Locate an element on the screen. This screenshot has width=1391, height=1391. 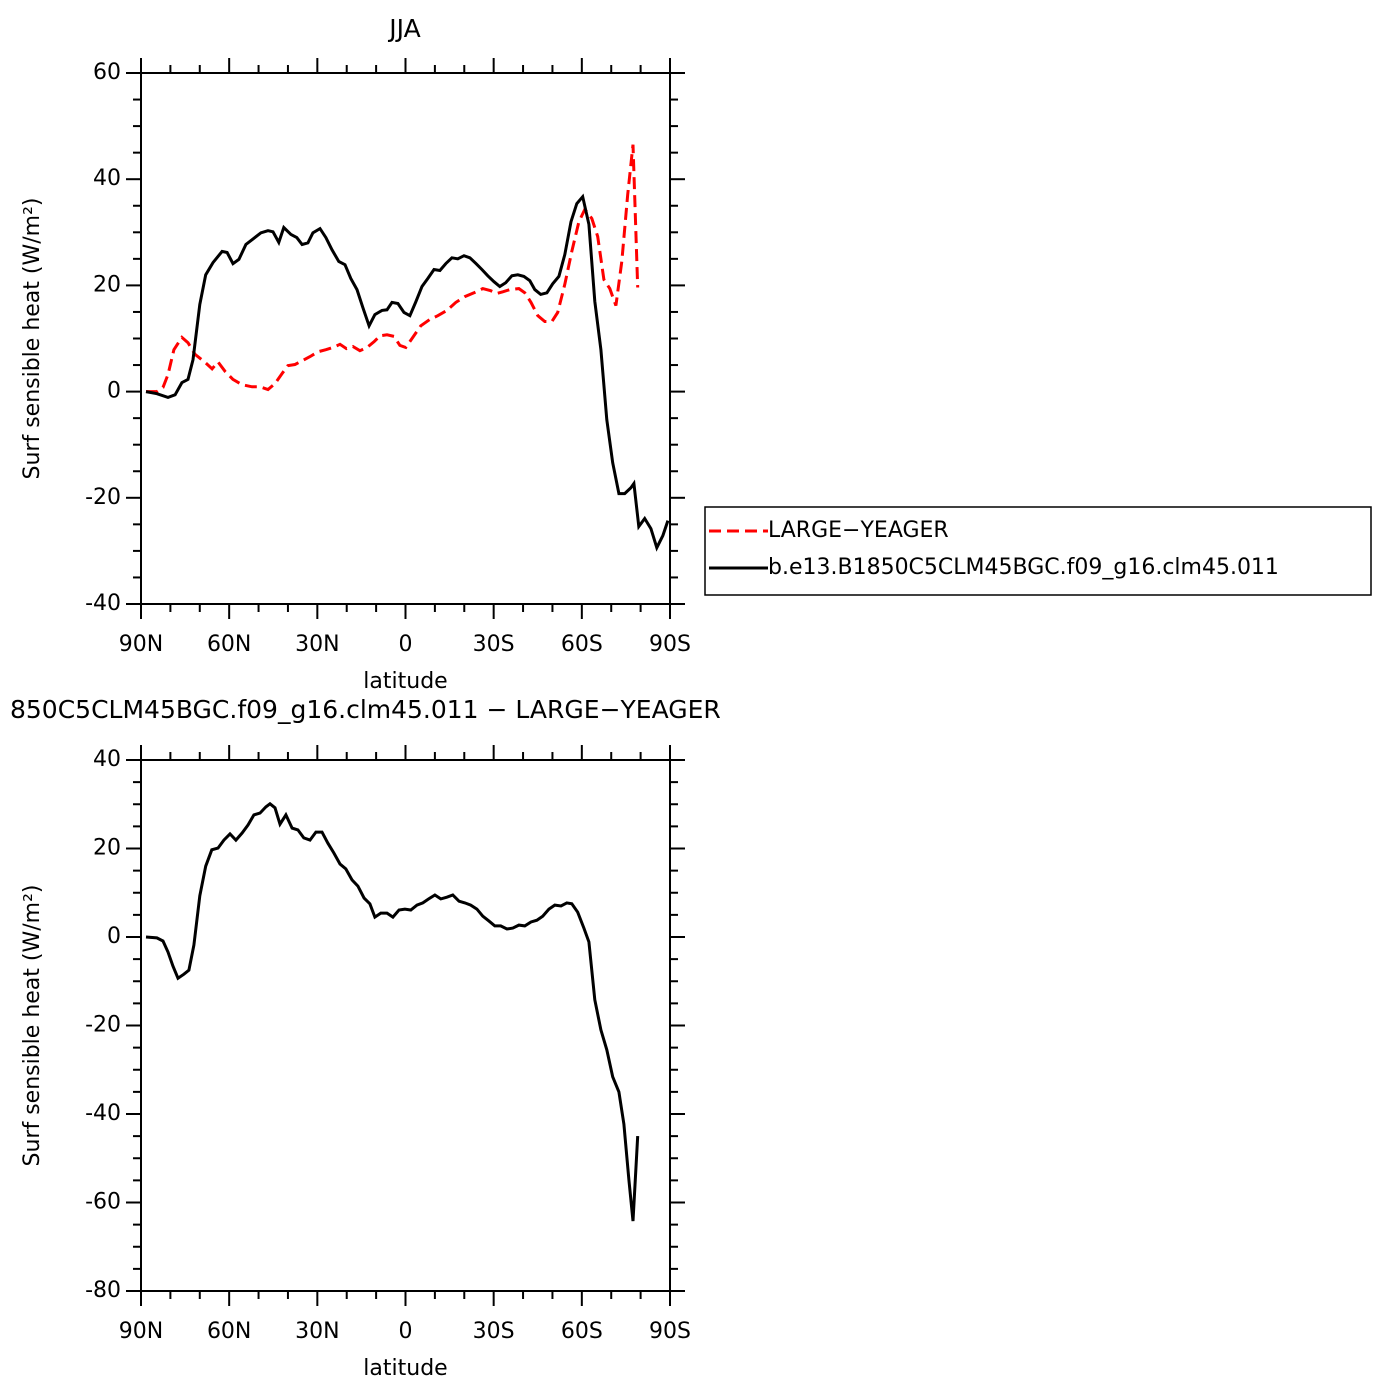
legend-label: b.e13.B1850C5CLM45BGC.f09_g16.clm45.011 is located at coordinates (1023, 567).